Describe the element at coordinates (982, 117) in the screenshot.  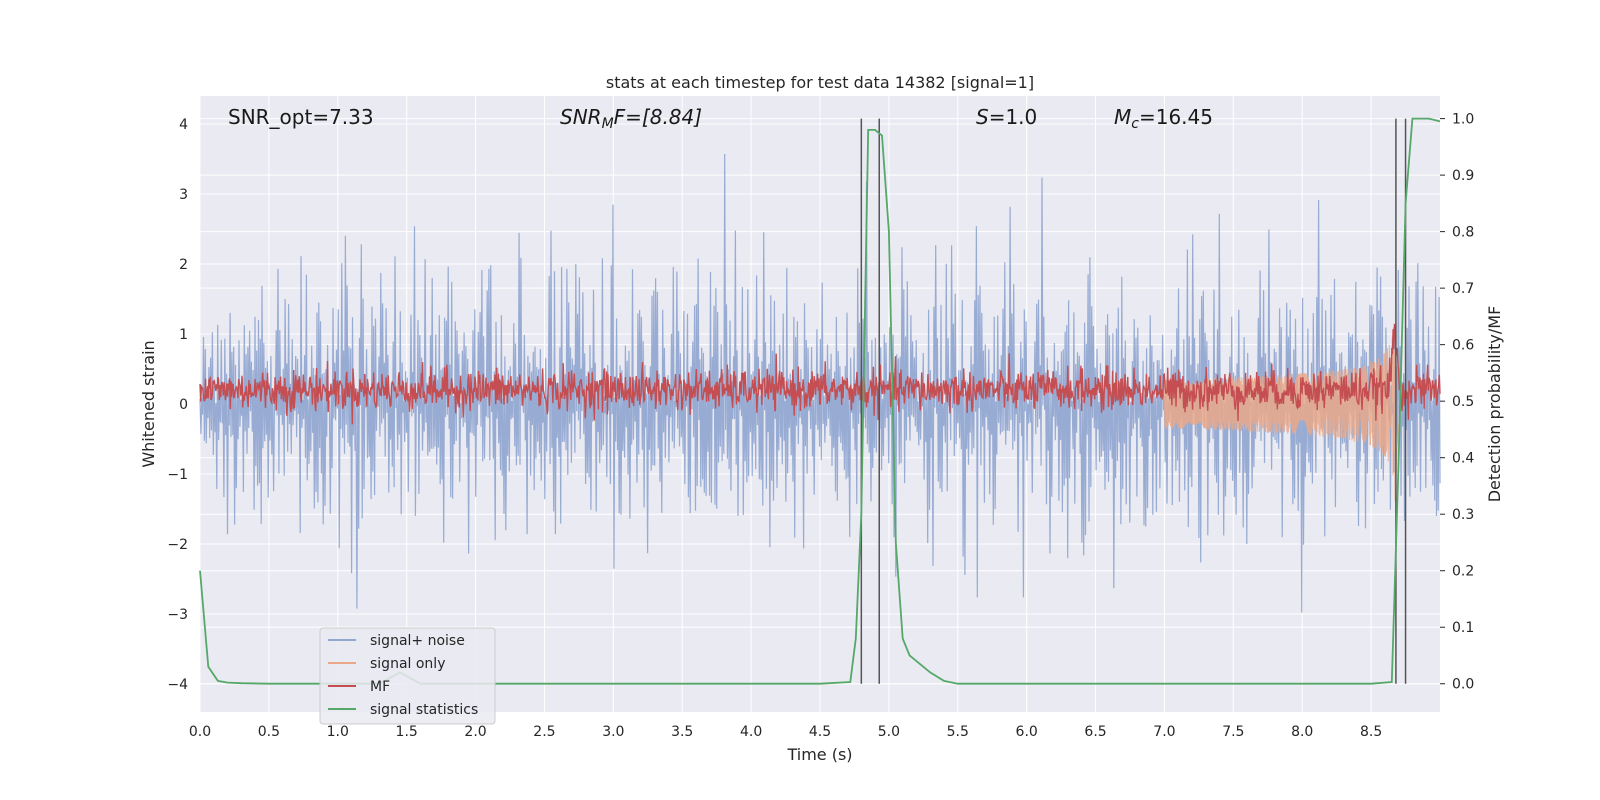
I see `annotation-s-main: S` at that location.